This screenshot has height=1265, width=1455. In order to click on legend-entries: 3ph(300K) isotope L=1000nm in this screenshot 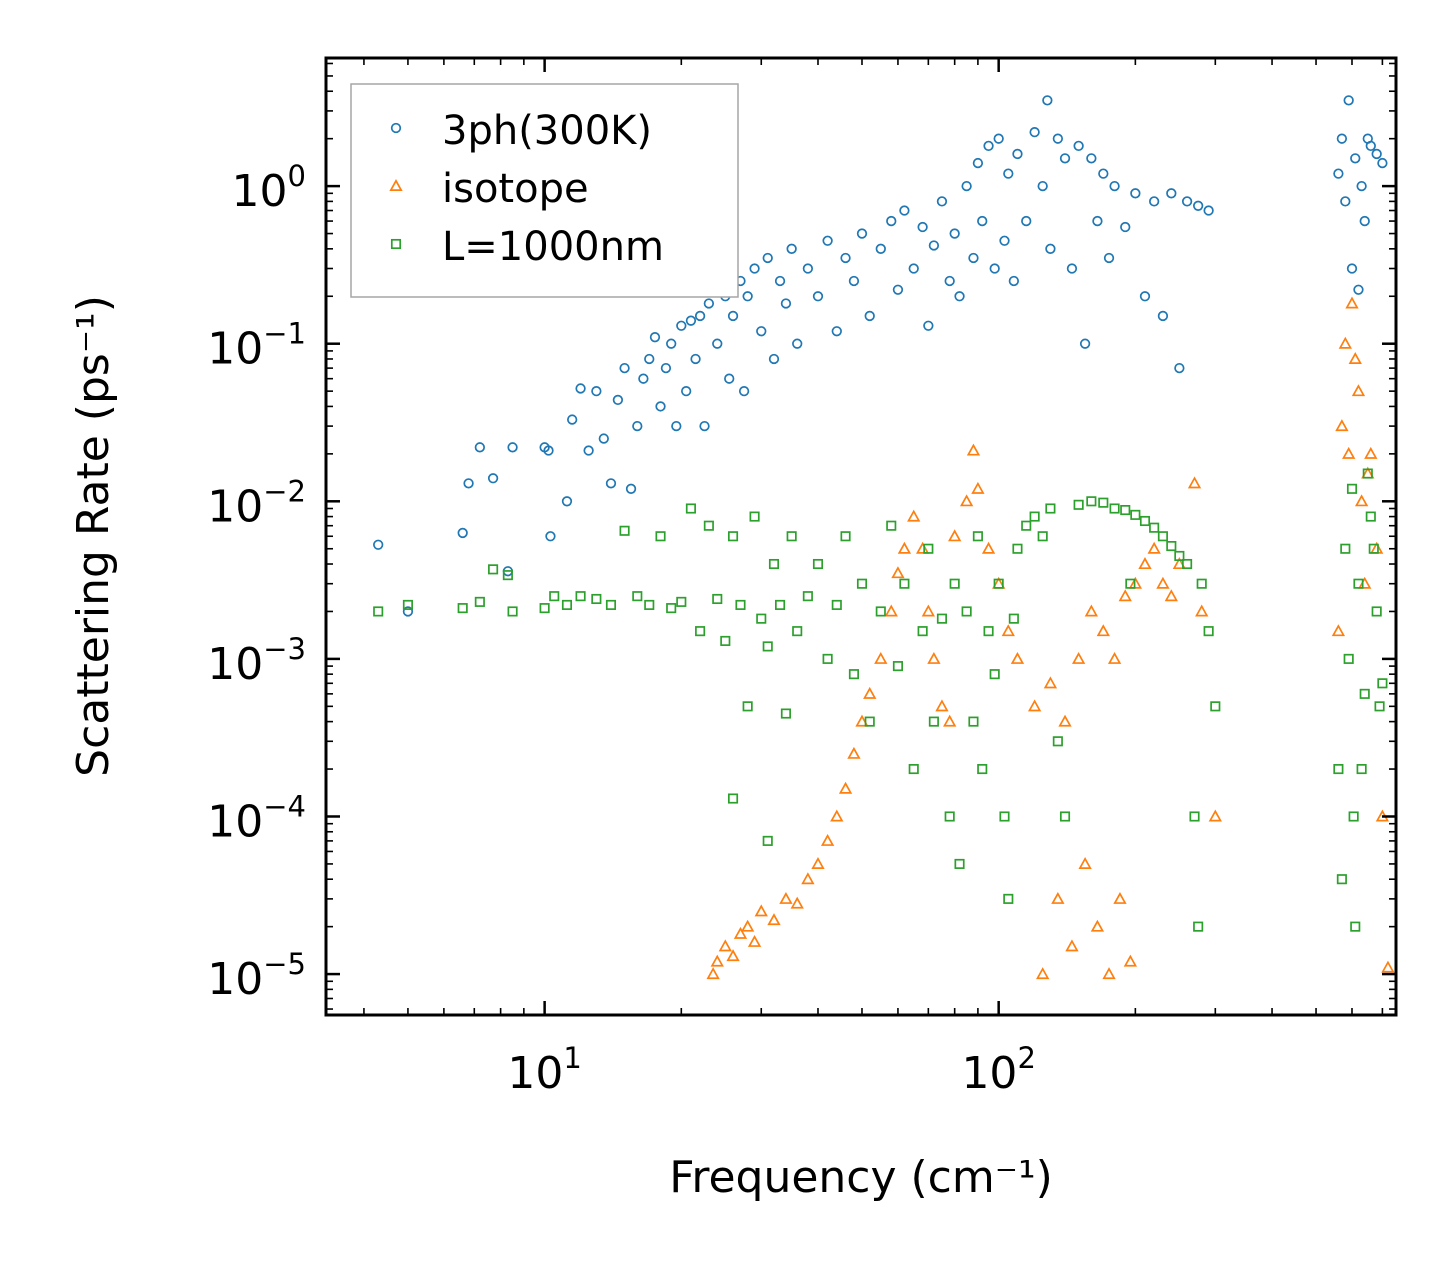, I will do `click(526, 189)`.